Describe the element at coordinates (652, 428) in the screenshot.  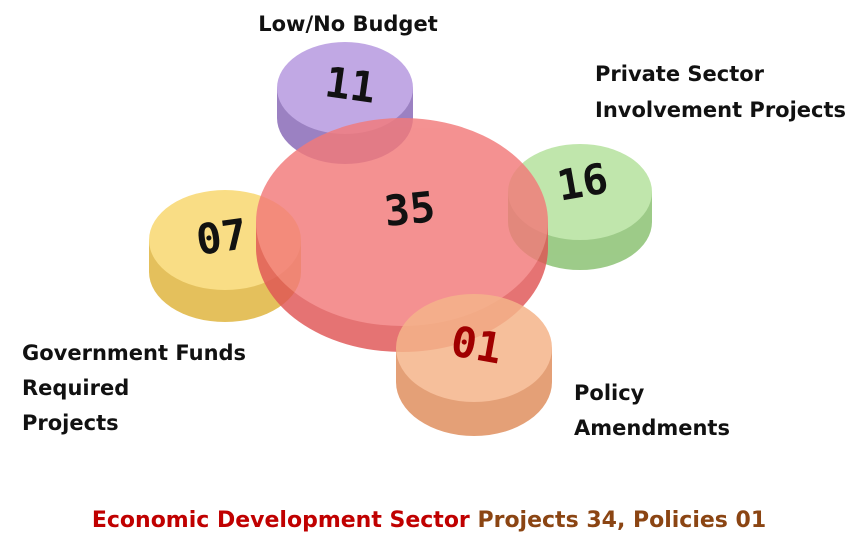
I see `label: Amendments` at that location.